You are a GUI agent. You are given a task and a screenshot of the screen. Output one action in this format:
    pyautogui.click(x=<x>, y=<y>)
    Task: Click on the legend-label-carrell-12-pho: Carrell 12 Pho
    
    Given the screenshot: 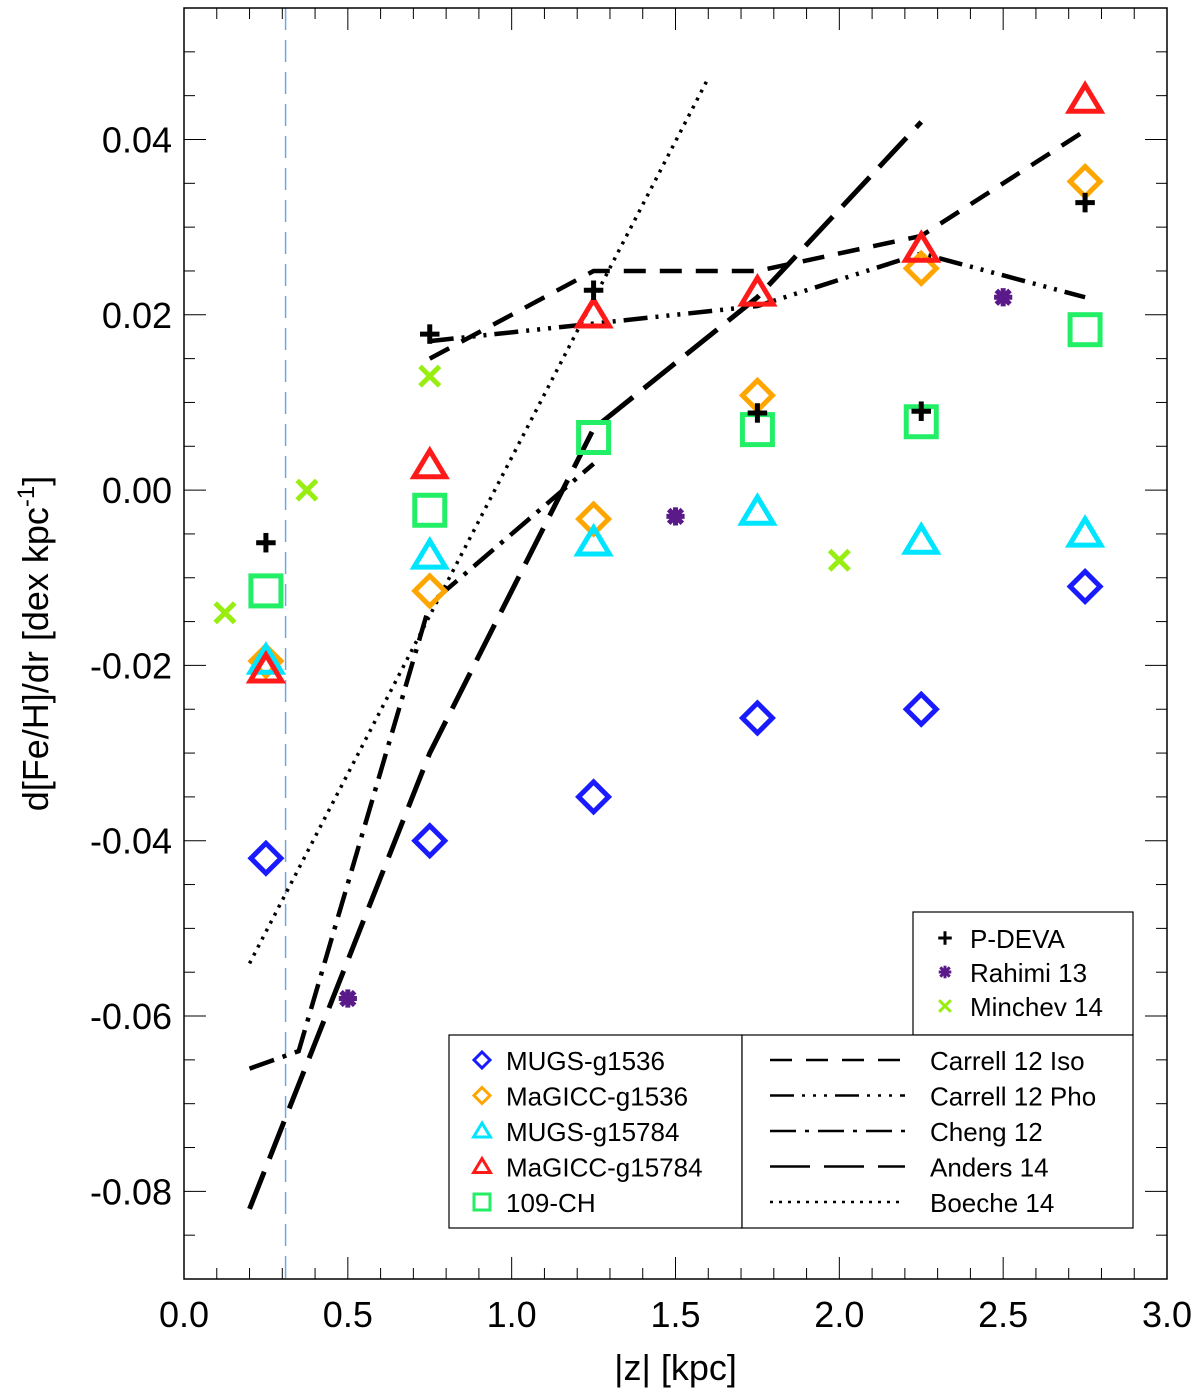 What is the action you would take?
    pyautogui.click(x=1013, y=1097)
    